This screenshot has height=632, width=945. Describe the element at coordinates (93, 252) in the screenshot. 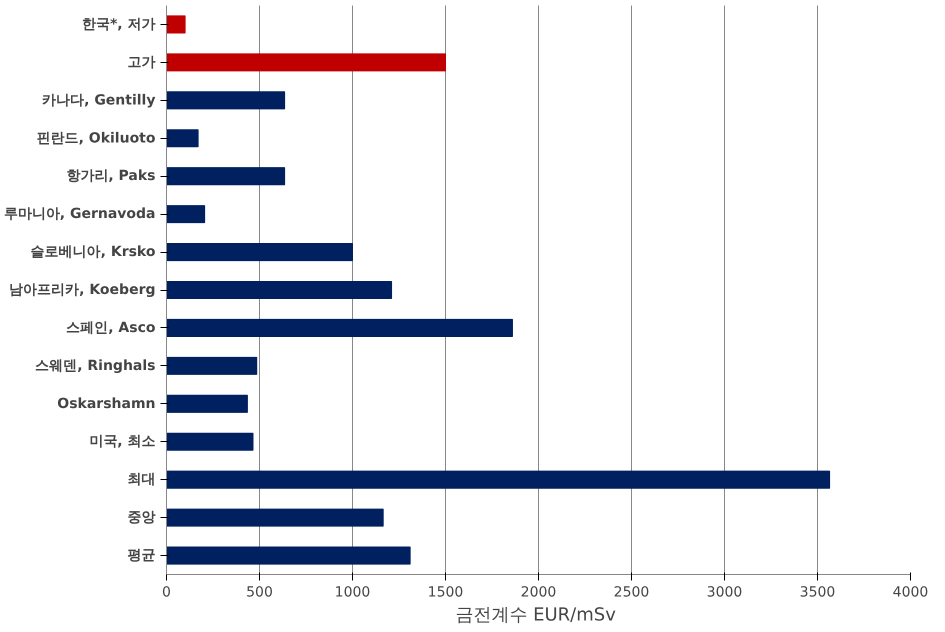

I see `y-tick-label: 슬로베니아, Krsko` at that location.